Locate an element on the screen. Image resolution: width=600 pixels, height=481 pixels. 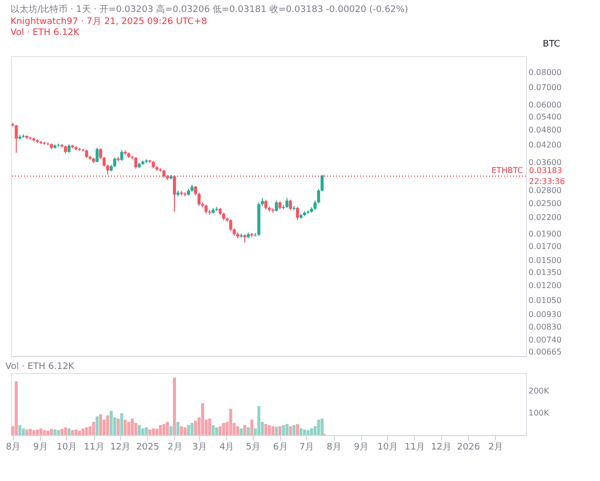
text: 22:33:36 is located at coordinates (547, 181).